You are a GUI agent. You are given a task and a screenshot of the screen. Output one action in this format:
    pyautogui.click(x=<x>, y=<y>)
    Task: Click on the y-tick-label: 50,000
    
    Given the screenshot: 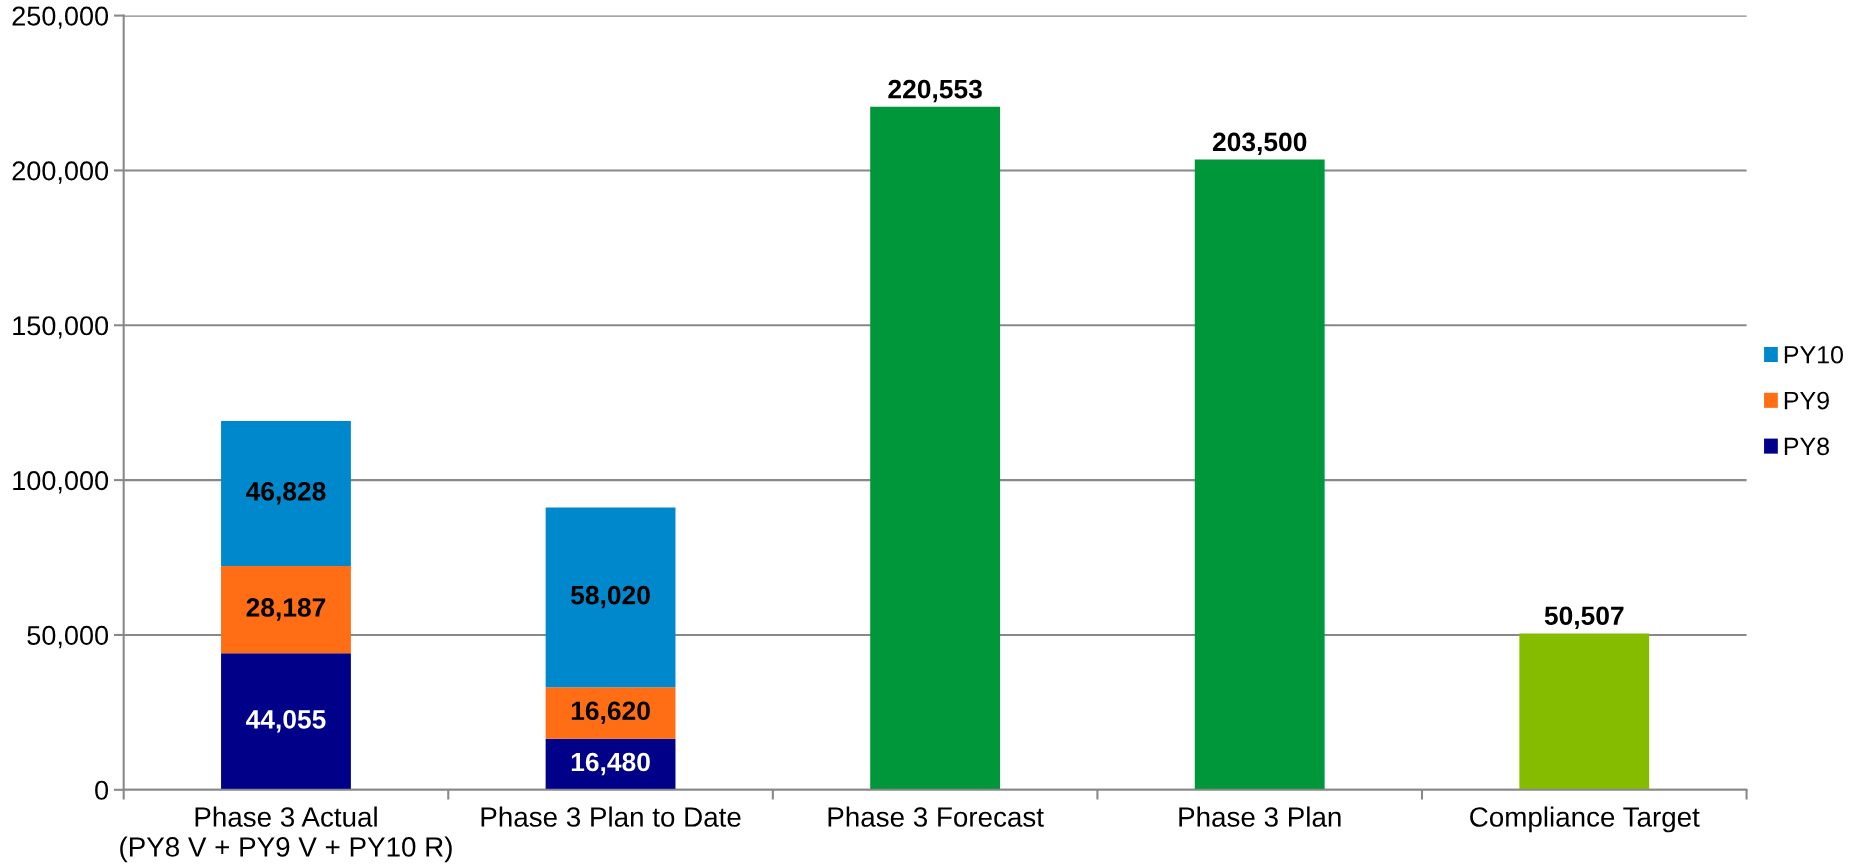 What is the action you would take?
    pyautogui.click(x=68, y=637)
    